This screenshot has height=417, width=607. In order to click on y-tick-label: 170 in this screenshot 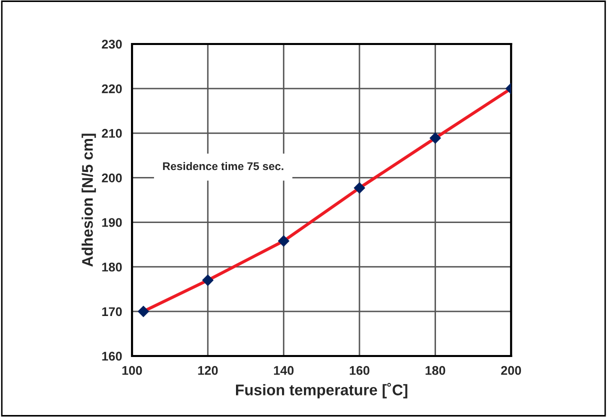, I will do `click(112, 311)`.